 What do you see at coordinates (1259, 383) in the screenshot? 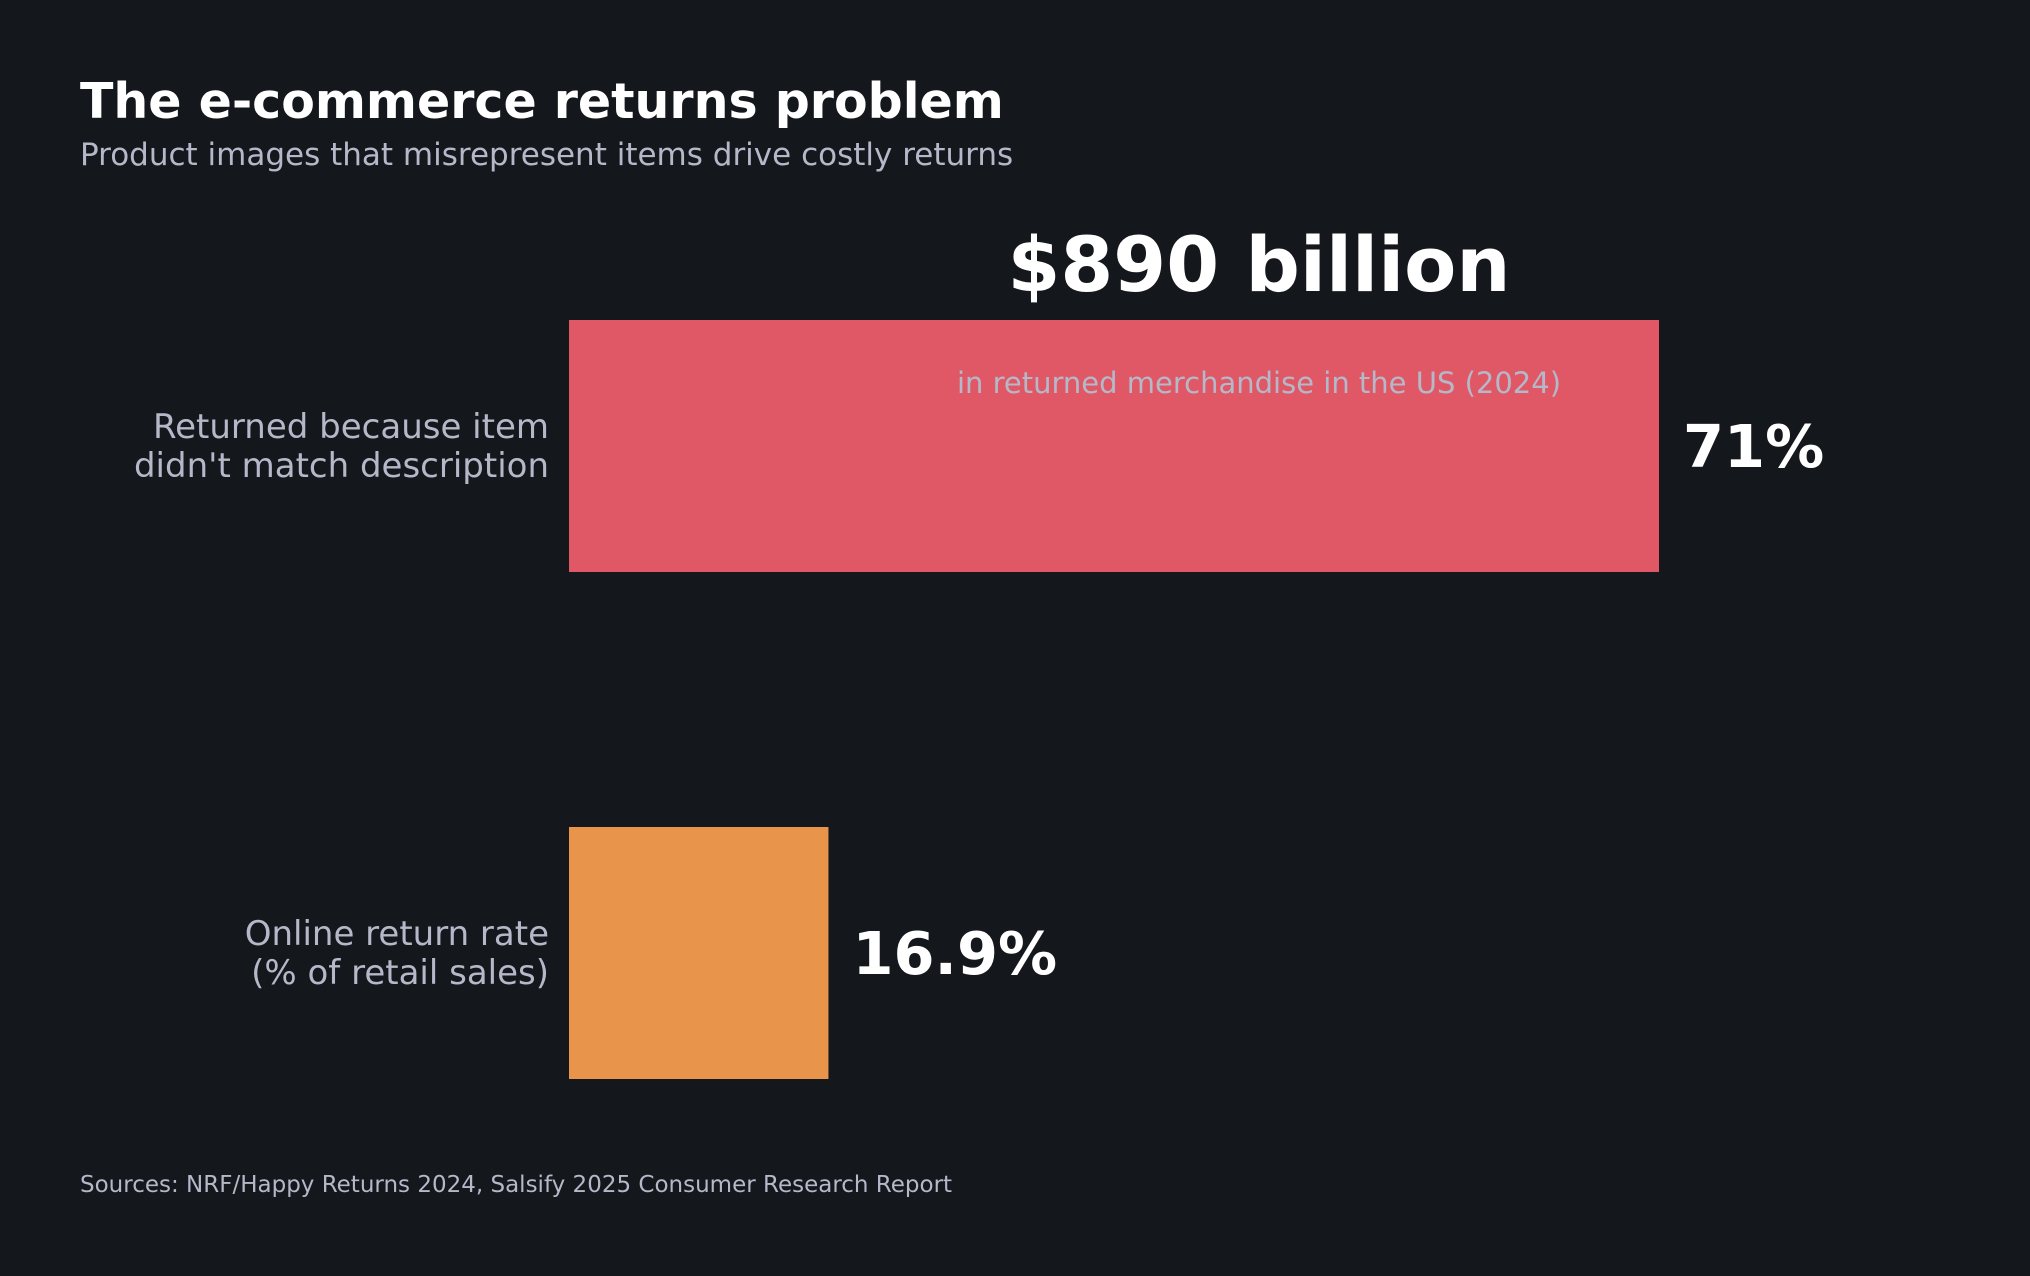
I see `callout-caption: in returned merchandise in the US (2024)` at bounding box center [1259, 383].